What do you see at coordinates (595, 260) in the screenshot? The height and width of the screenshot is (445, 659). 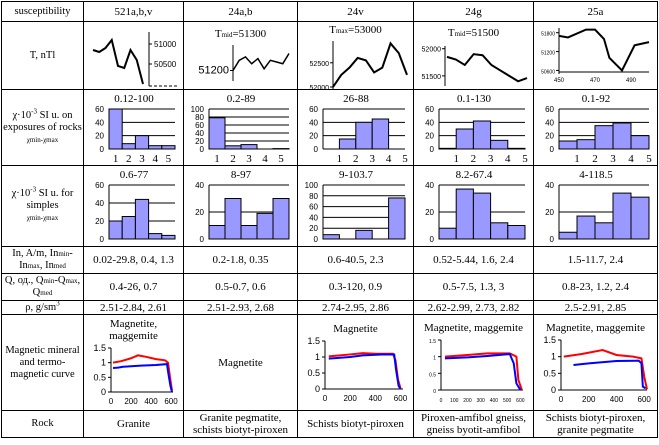 I see `in-value: 1.5-11.7, 2.4` at bounding box center [595, 260].